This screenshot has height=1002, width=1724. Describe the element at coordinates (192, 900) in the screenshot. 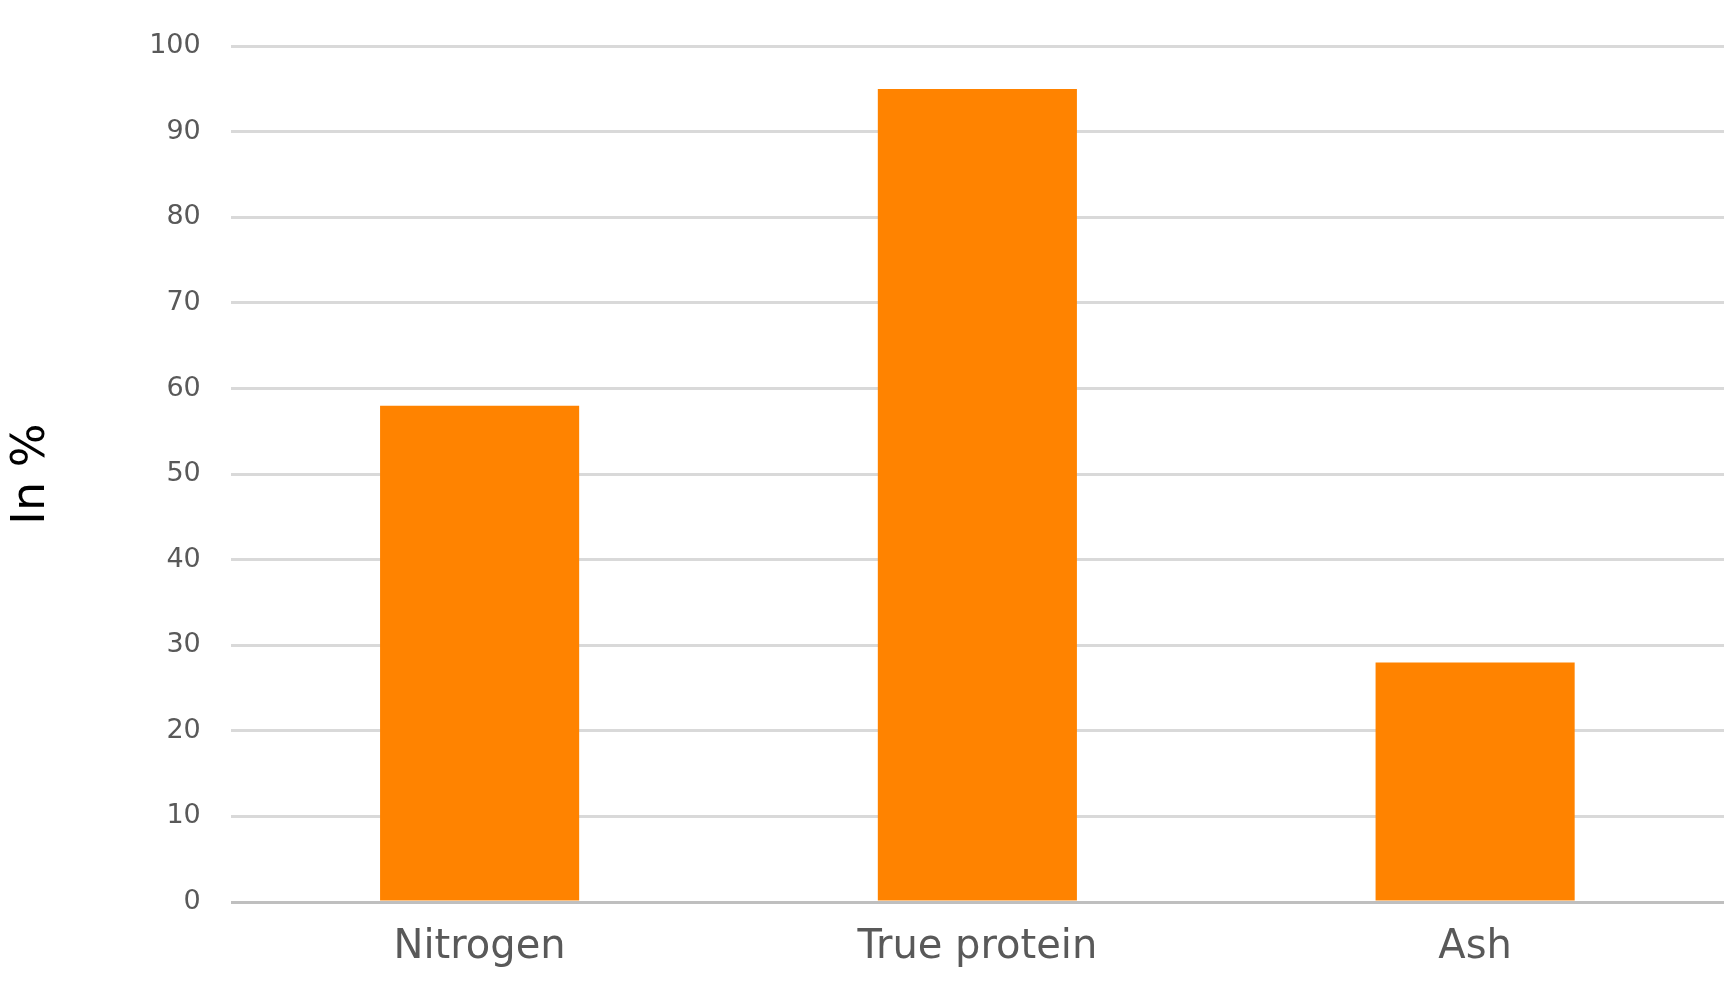

I see `y-tick-label: 0` at that location.